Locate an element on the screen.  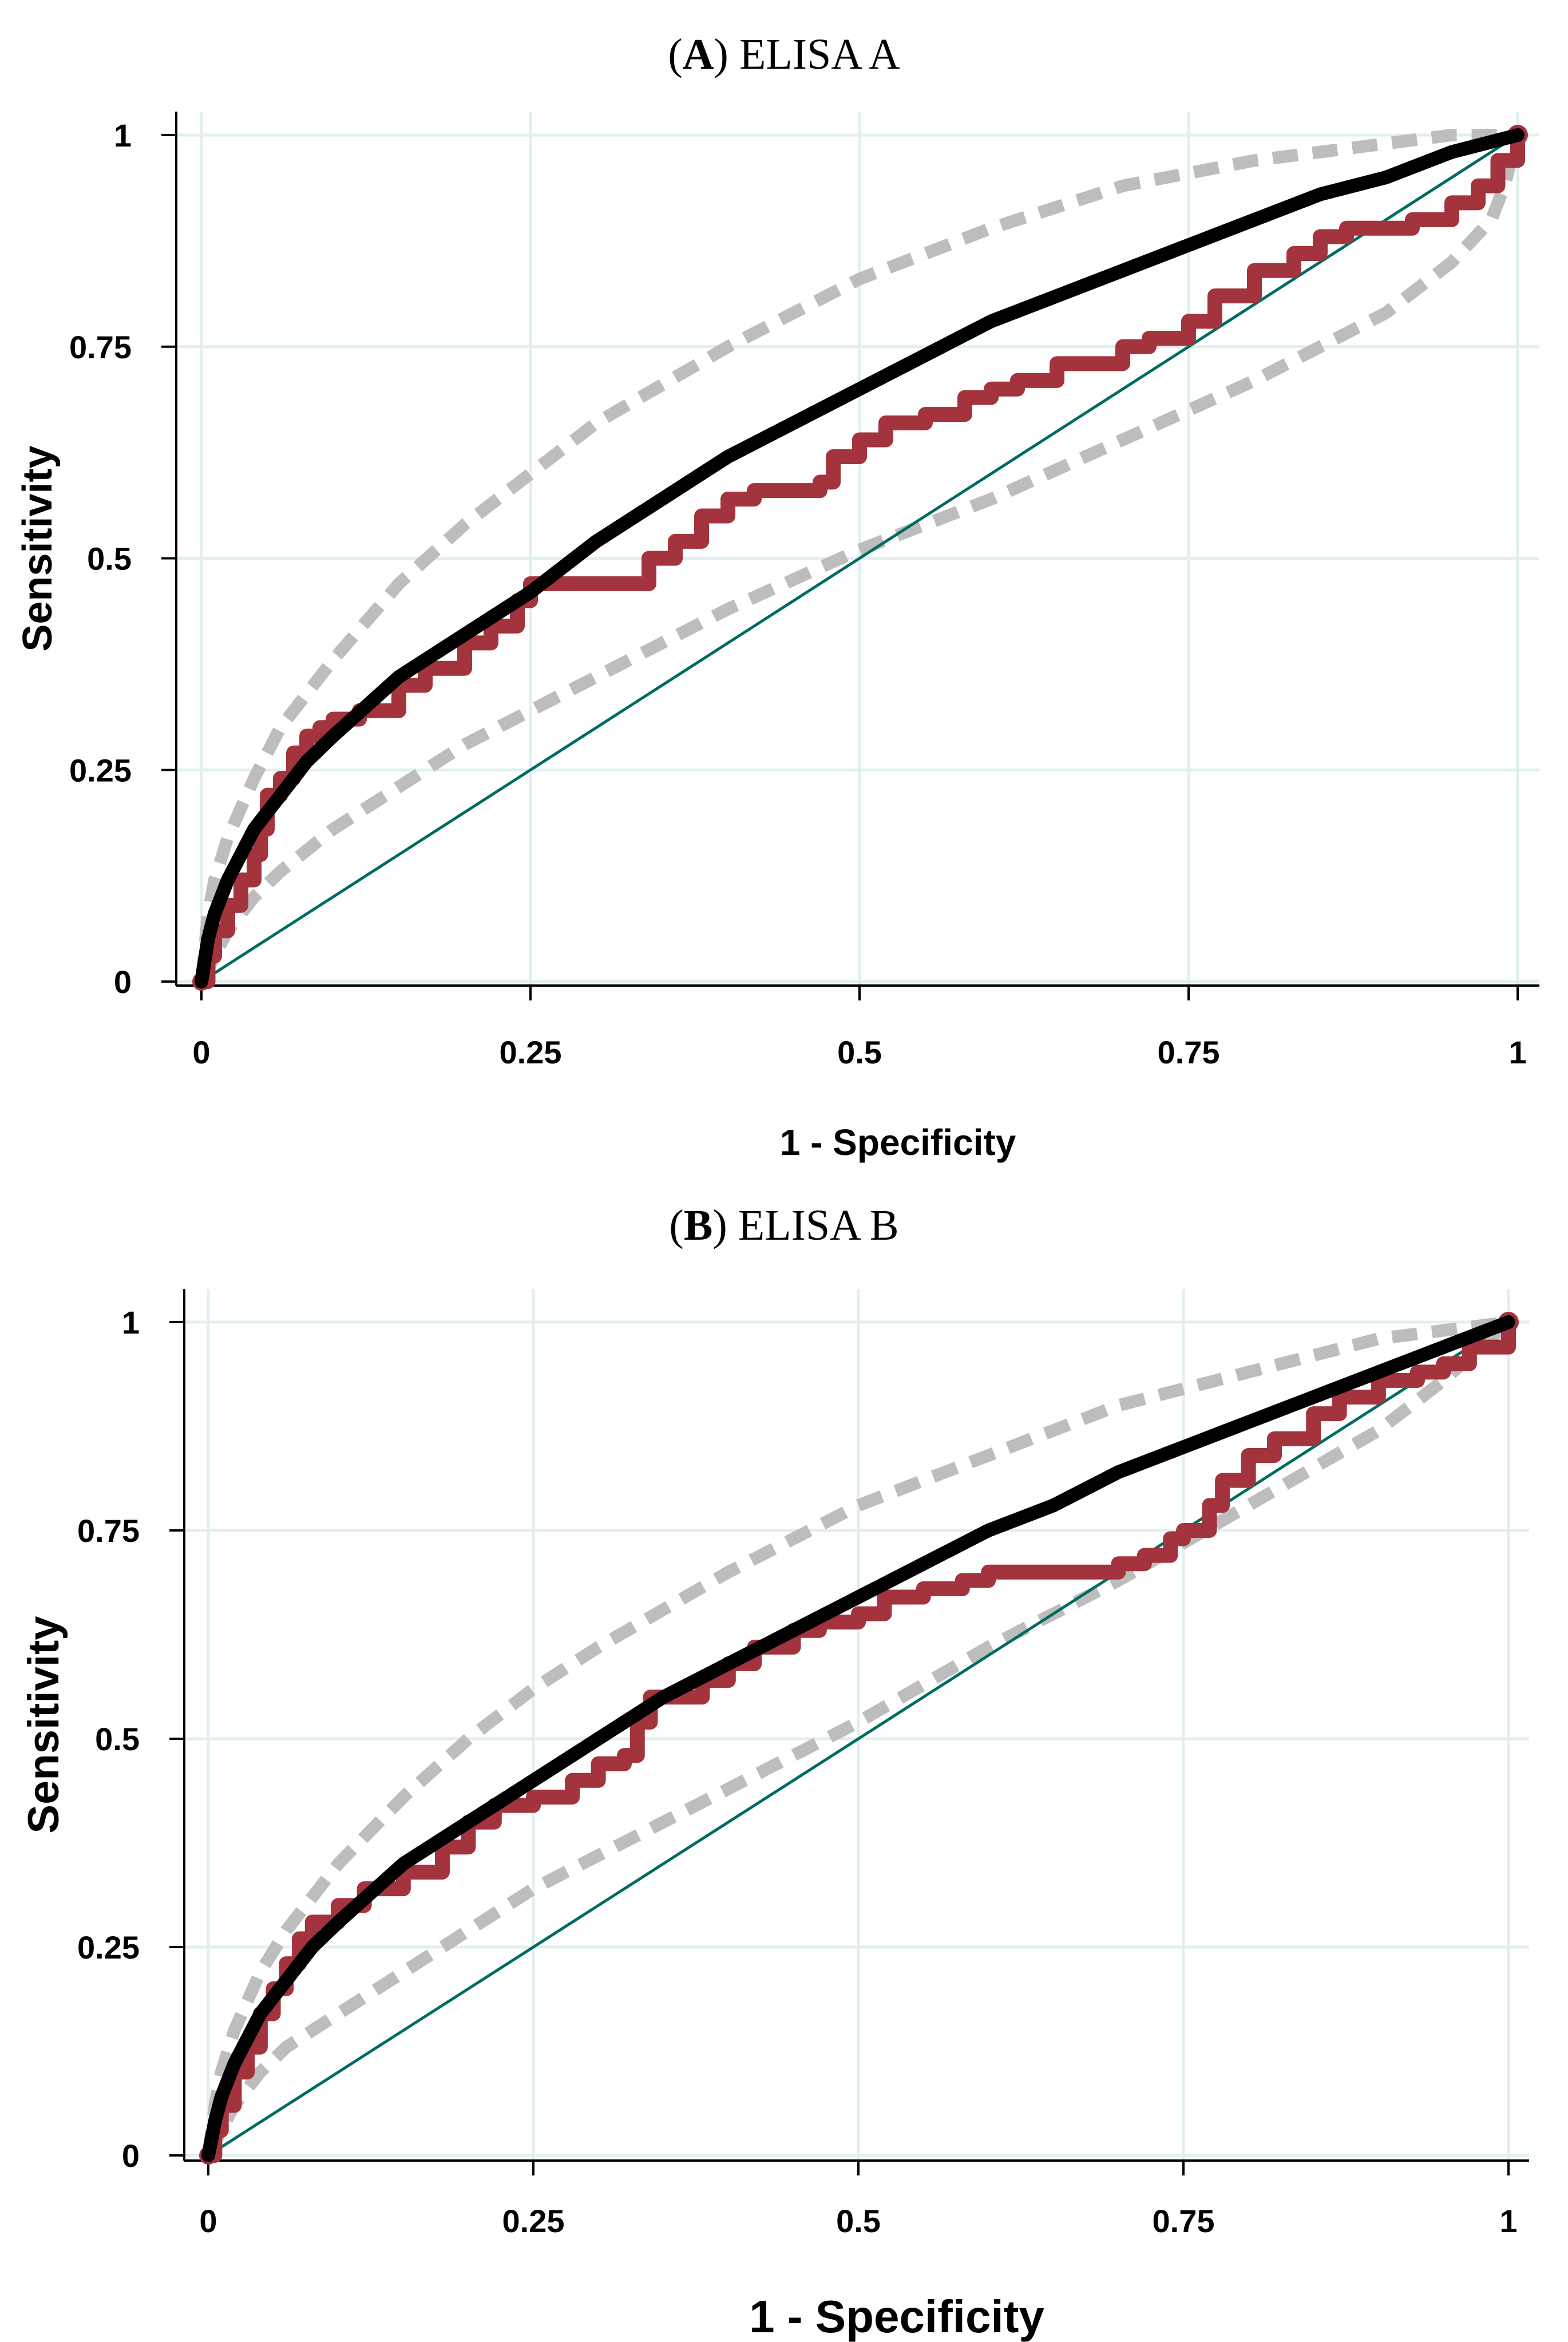
chart-title-letter-b: B is located at coordinates (698, 1225).